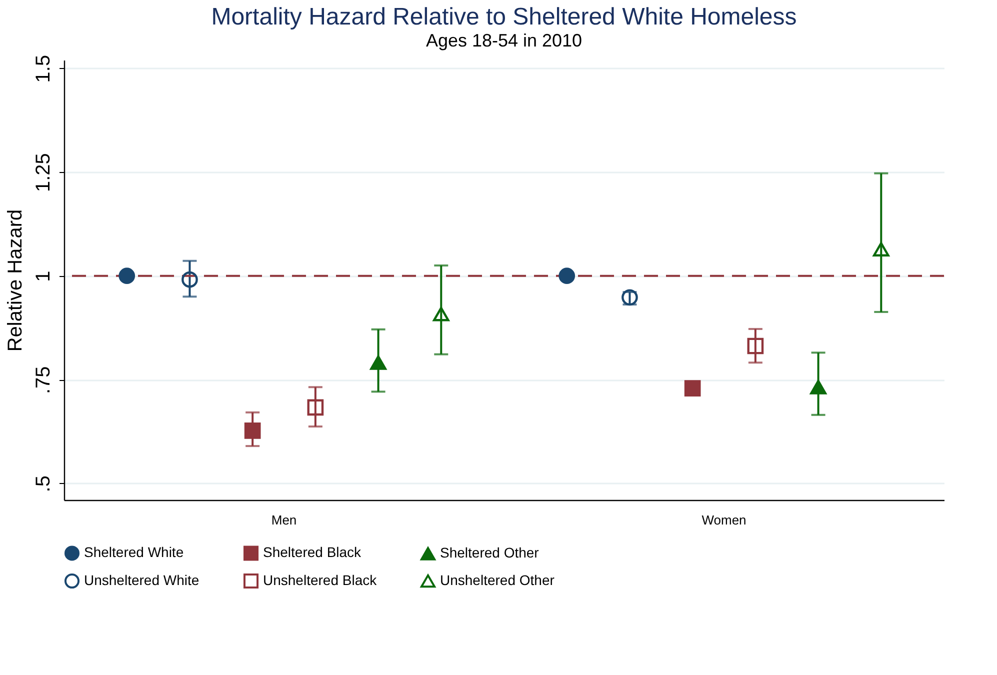 Image resolution: width=997 pixels, height=675 pixels. I want to click on legend-label: Unsheltered Other, so click(497, 580).